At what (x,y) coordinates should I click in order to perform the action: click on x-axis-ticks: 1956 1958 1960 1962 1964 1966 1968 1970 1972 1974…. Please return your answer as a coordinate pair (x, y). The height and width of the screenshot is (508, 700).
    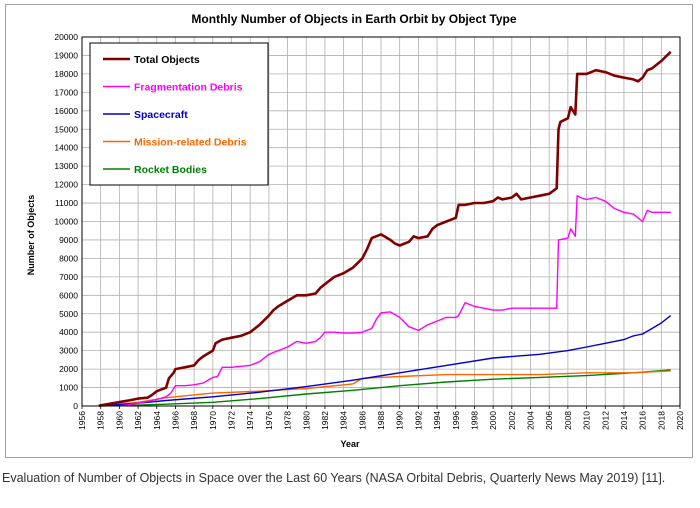
    Looking at the image, I should click on (381, 418).